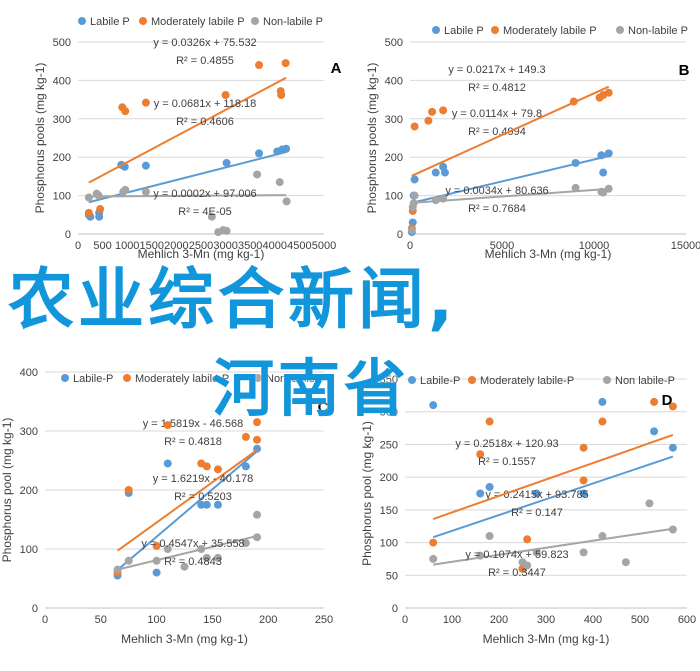 Image resolution: width=700 pixels, height=671 pixels. Describe the element at coordinates (607, 380) in the screenshot. I see `panel-d-legend-marker` at that location.